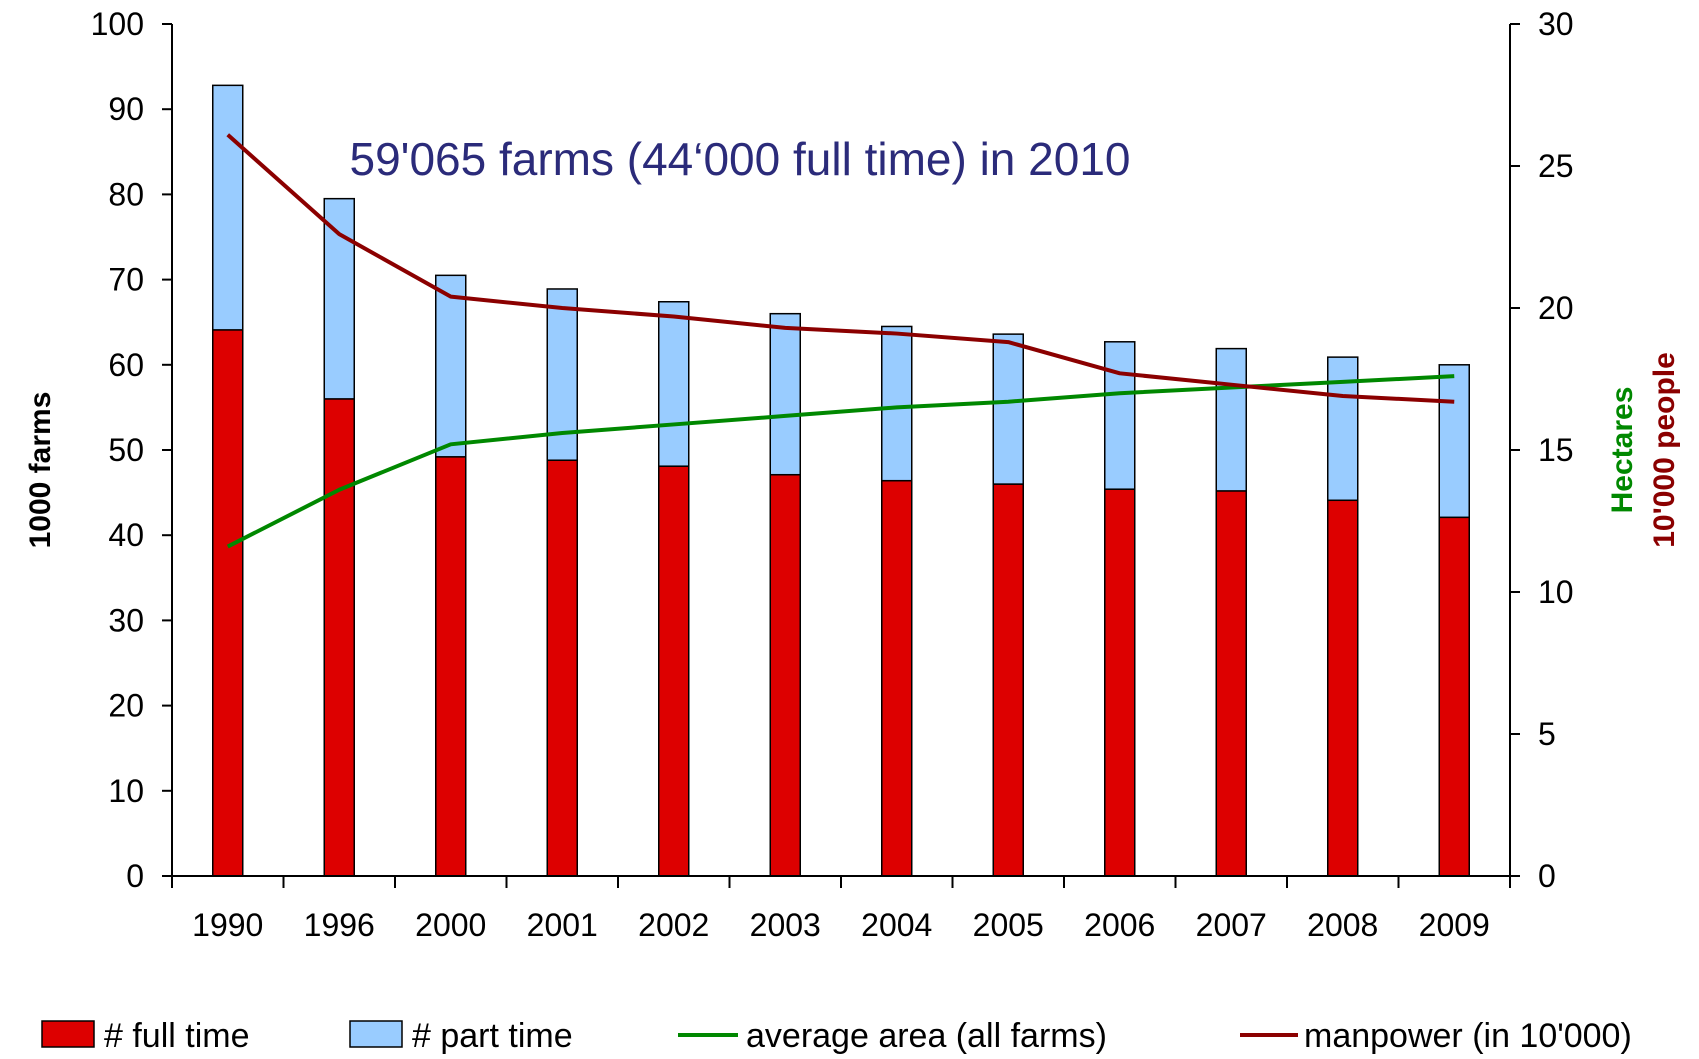  Describe the element at coordinates (1547, 734) in the screenshot. I see `y-right-tick-label: 5` at that location.